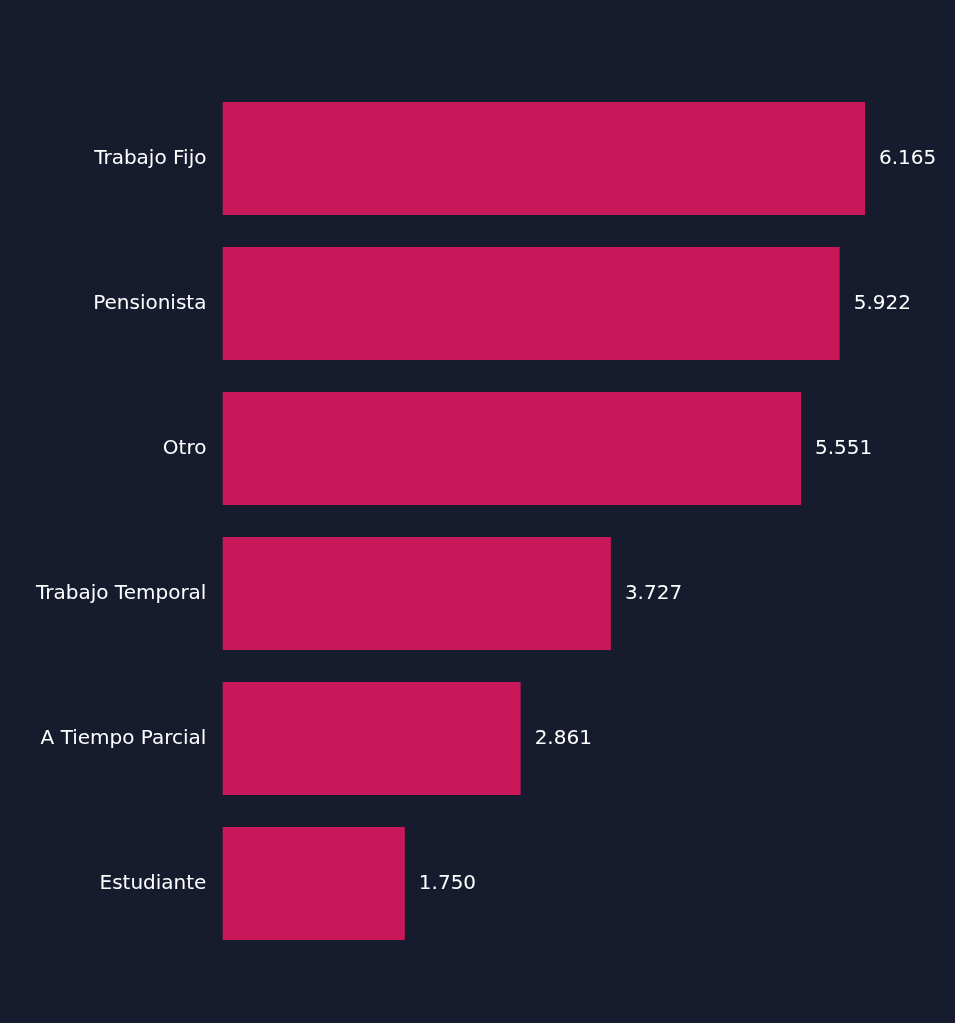  I want to click on y-tick-label: Trabajo Temporal, so click(120, 591).